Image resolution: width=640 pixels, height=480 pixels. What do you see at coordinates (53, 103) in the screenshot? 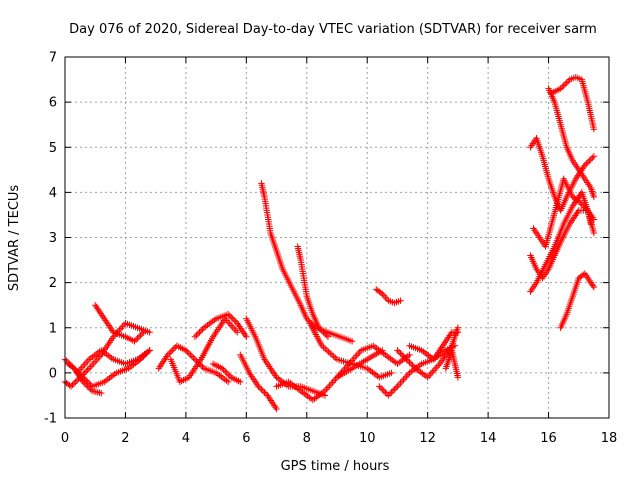
I see `y-tick-label: 6` at bounding box center [53, 103].